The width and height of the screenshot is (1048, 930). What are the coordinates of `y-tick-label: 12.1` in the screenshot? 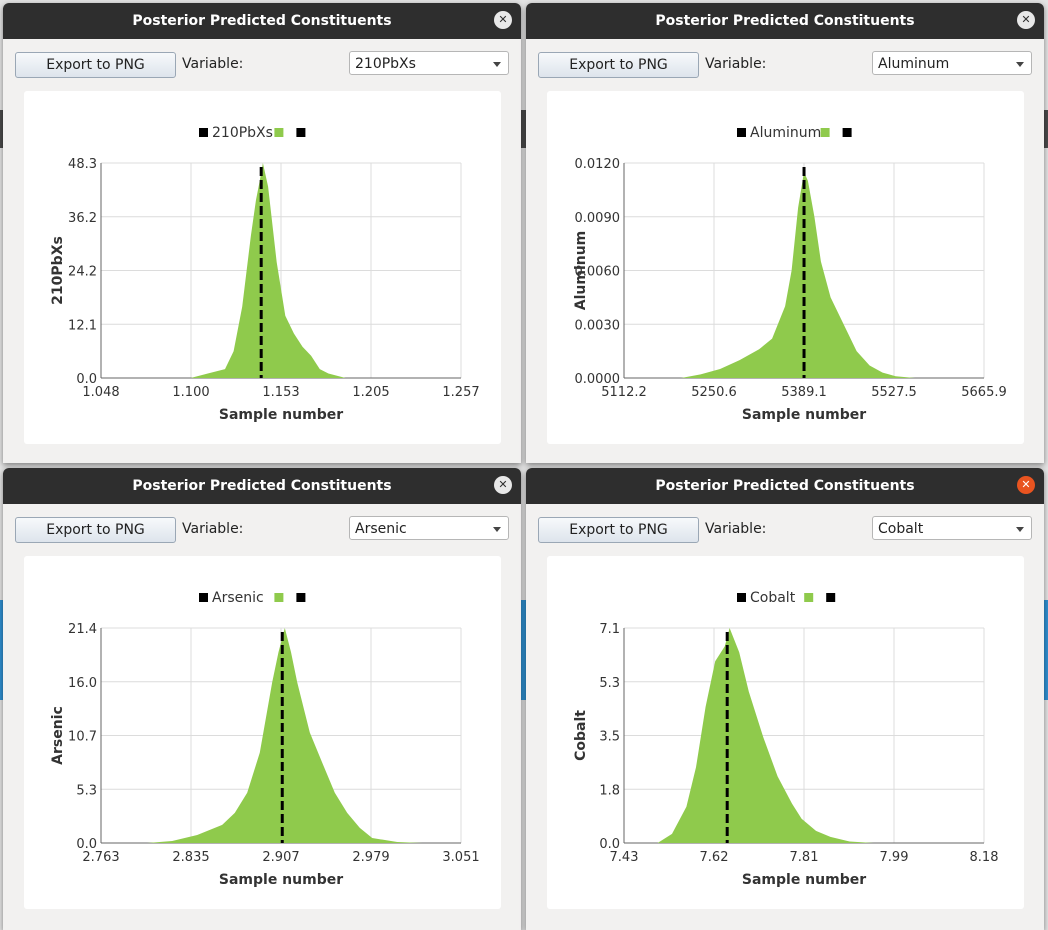 It's located at (82, 325).